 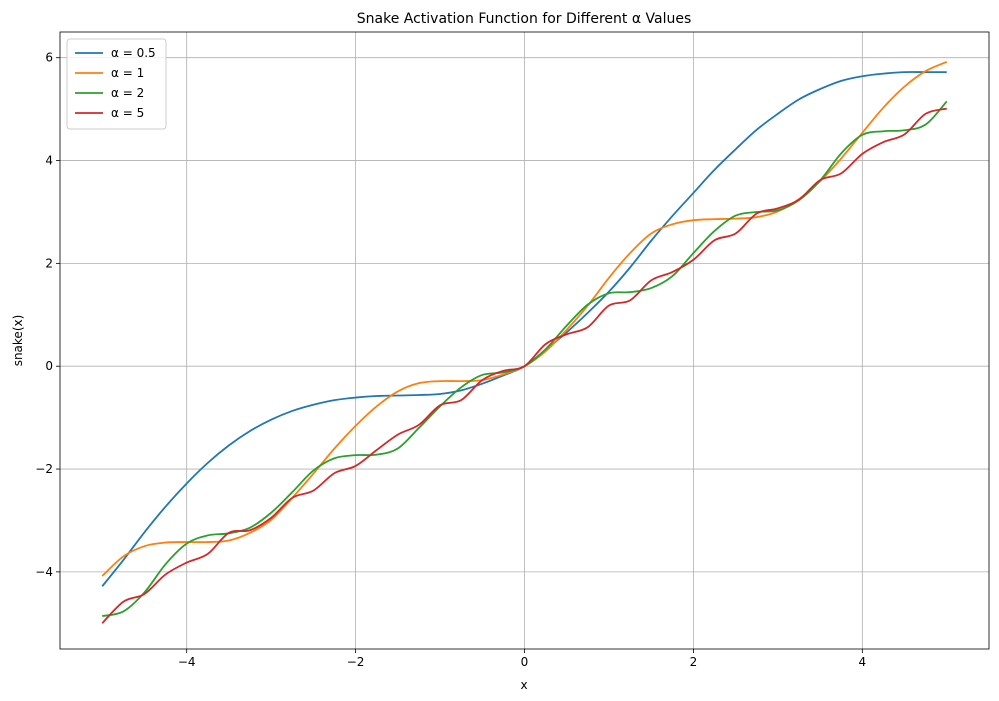 I want to click on legend: α = 0.5 α = 1 α = 2 α = 5, so click(x=116, y=84).